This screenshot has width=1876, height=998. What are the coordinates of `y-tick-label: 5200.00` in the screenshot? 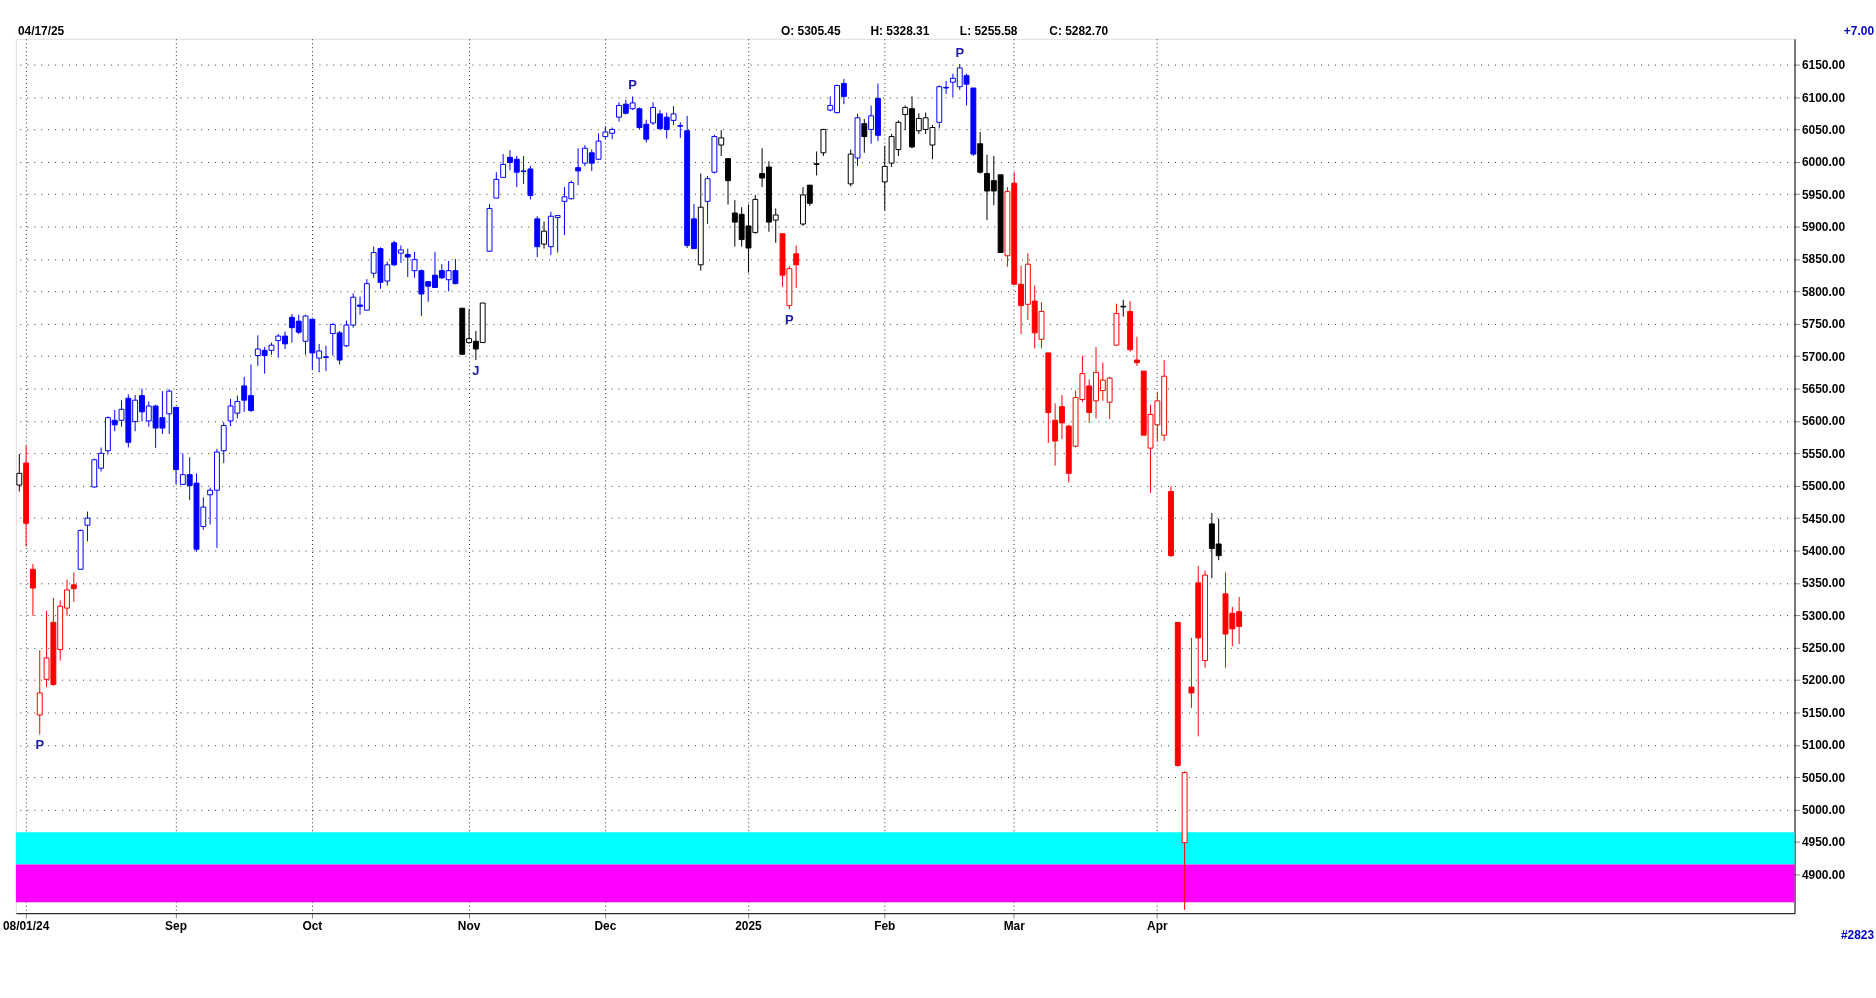 It's located at (1823, 680).